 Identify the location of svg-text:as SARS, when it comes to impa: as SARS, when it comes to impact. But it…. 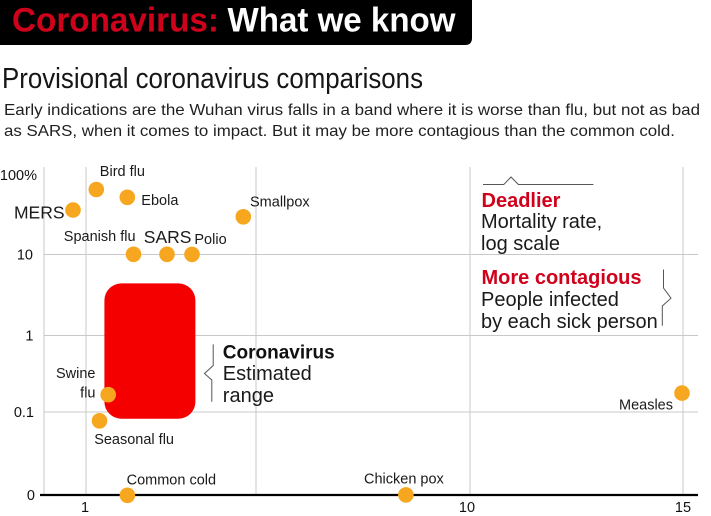
(339, 131).